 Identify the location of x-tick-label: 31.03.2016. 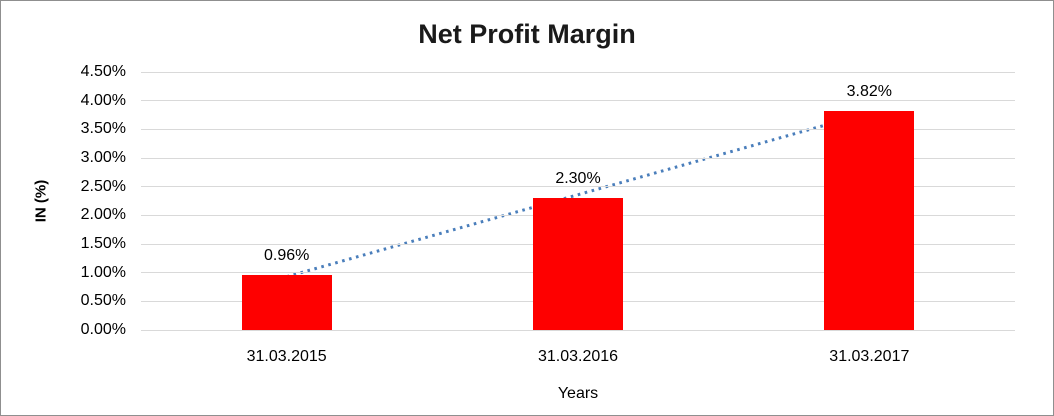
(578, 356).